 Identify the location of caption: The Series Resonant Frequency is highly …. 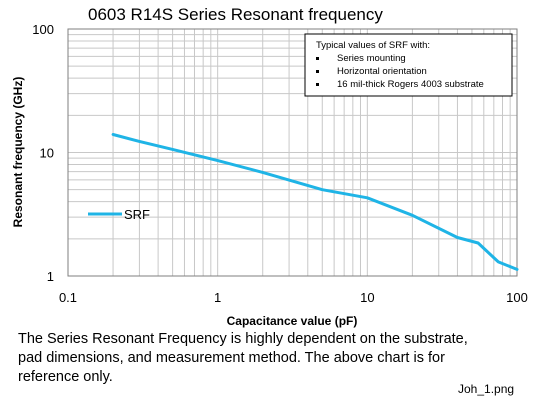
(268, 358).